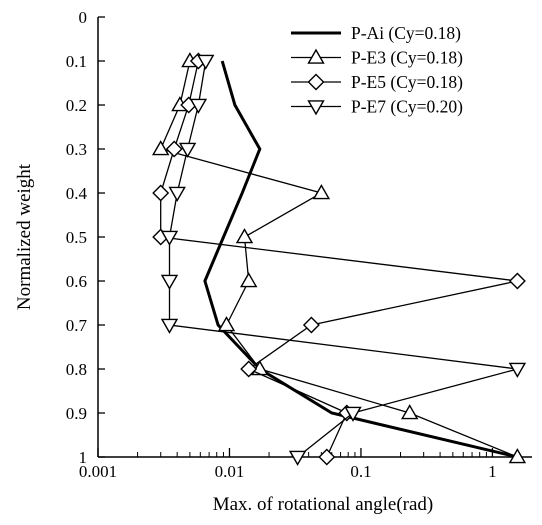  I want to click on x-tick-label: 1, so click(492, 471).